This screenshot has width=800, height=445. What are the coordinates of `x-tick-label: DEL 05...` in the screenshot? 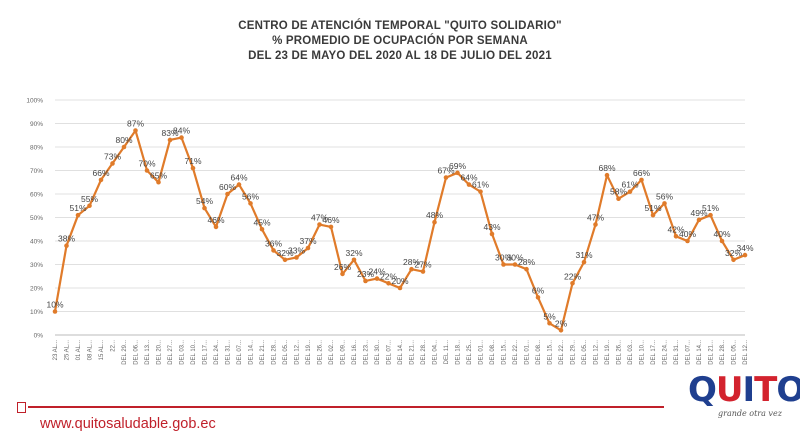 It's located at (585, 352).